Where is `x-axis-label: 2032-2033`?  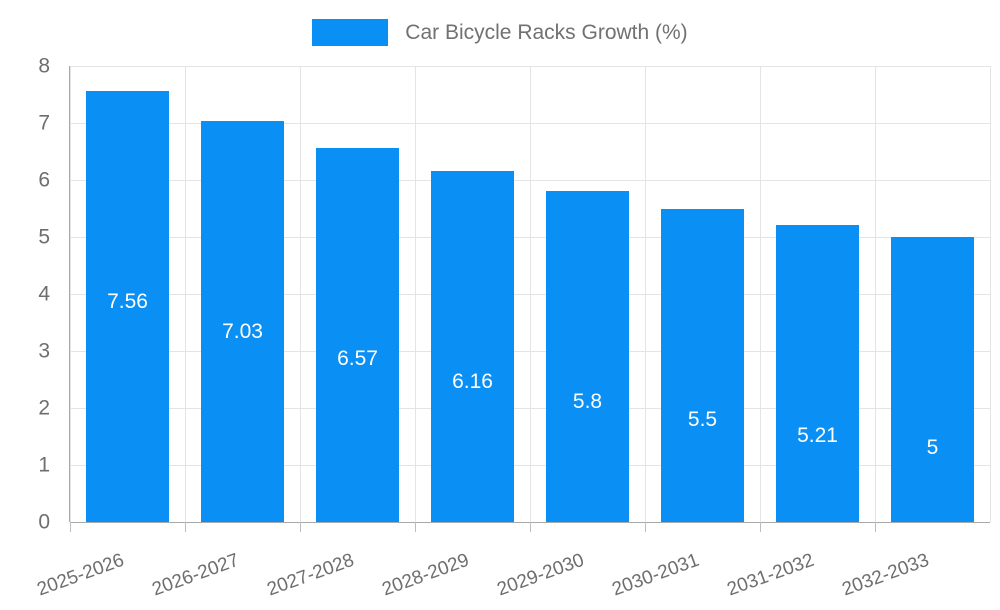 x-axis-label: 2032-2033 is located at coordinates (885, 575).